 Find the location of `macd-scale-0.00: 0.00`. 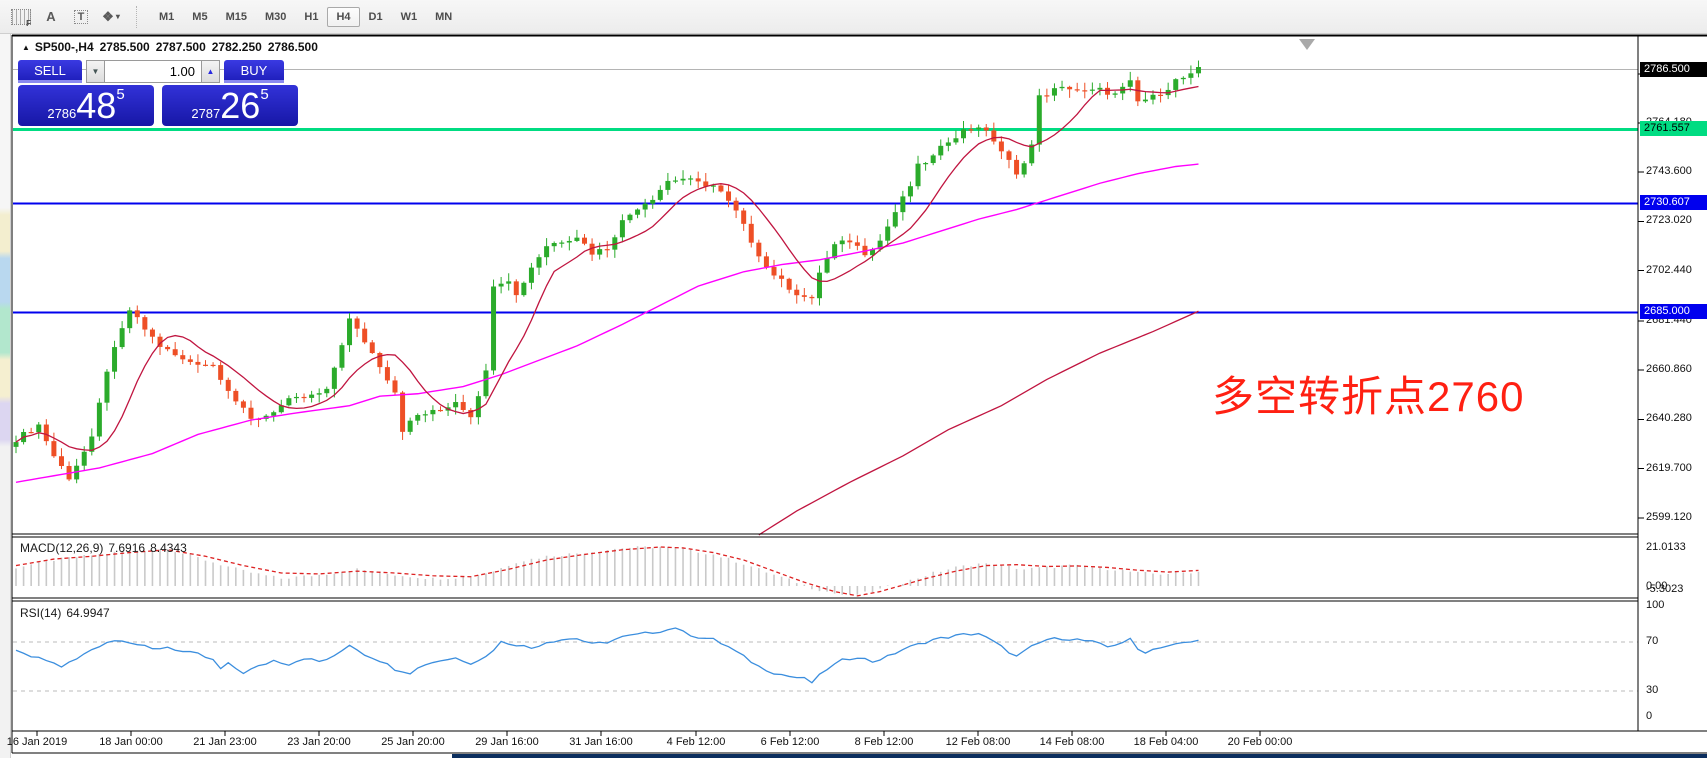

macd-scale-0.00: 0.00 is located at coordinates (1657, 586).